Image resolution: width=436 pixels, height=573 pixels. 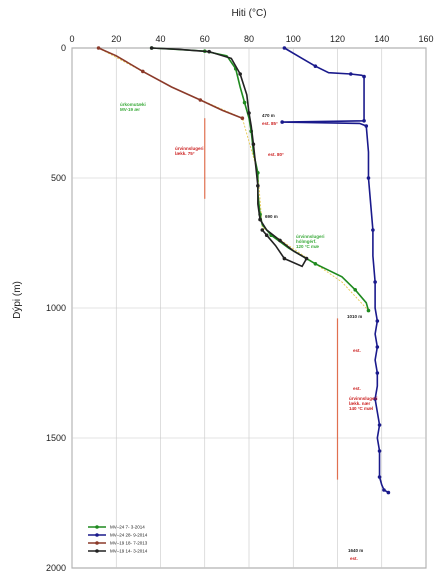 What do you see at coordinates (363, 403) in the screenshot?
I see `annotation-label: úrvinnslugeri lækk. nær 140 °C mæl` at bounding box center [363, 403].